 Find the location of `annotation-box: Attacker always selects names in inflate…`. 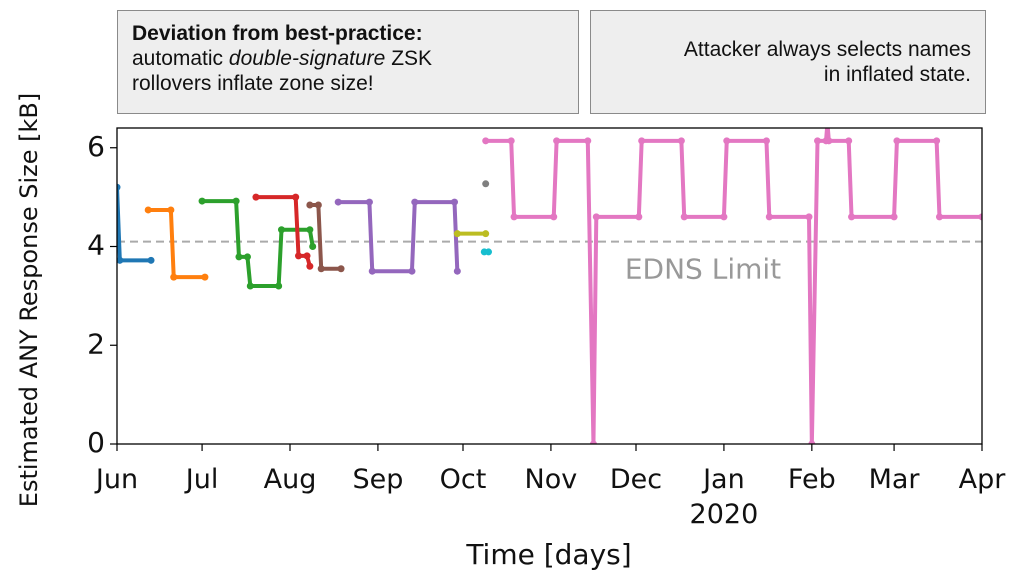

annotation-box: Attacker always selects names in inflate… is located at coordinates (788, 62).